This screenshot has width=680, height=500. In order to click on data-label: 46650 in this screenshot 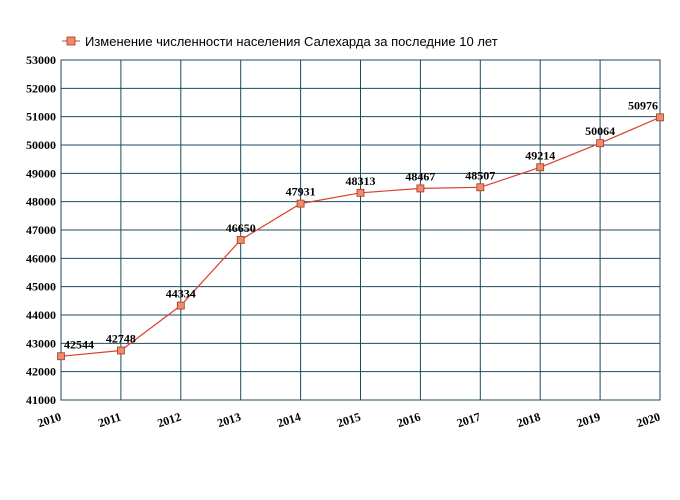, I will do `click(241, 228)`.